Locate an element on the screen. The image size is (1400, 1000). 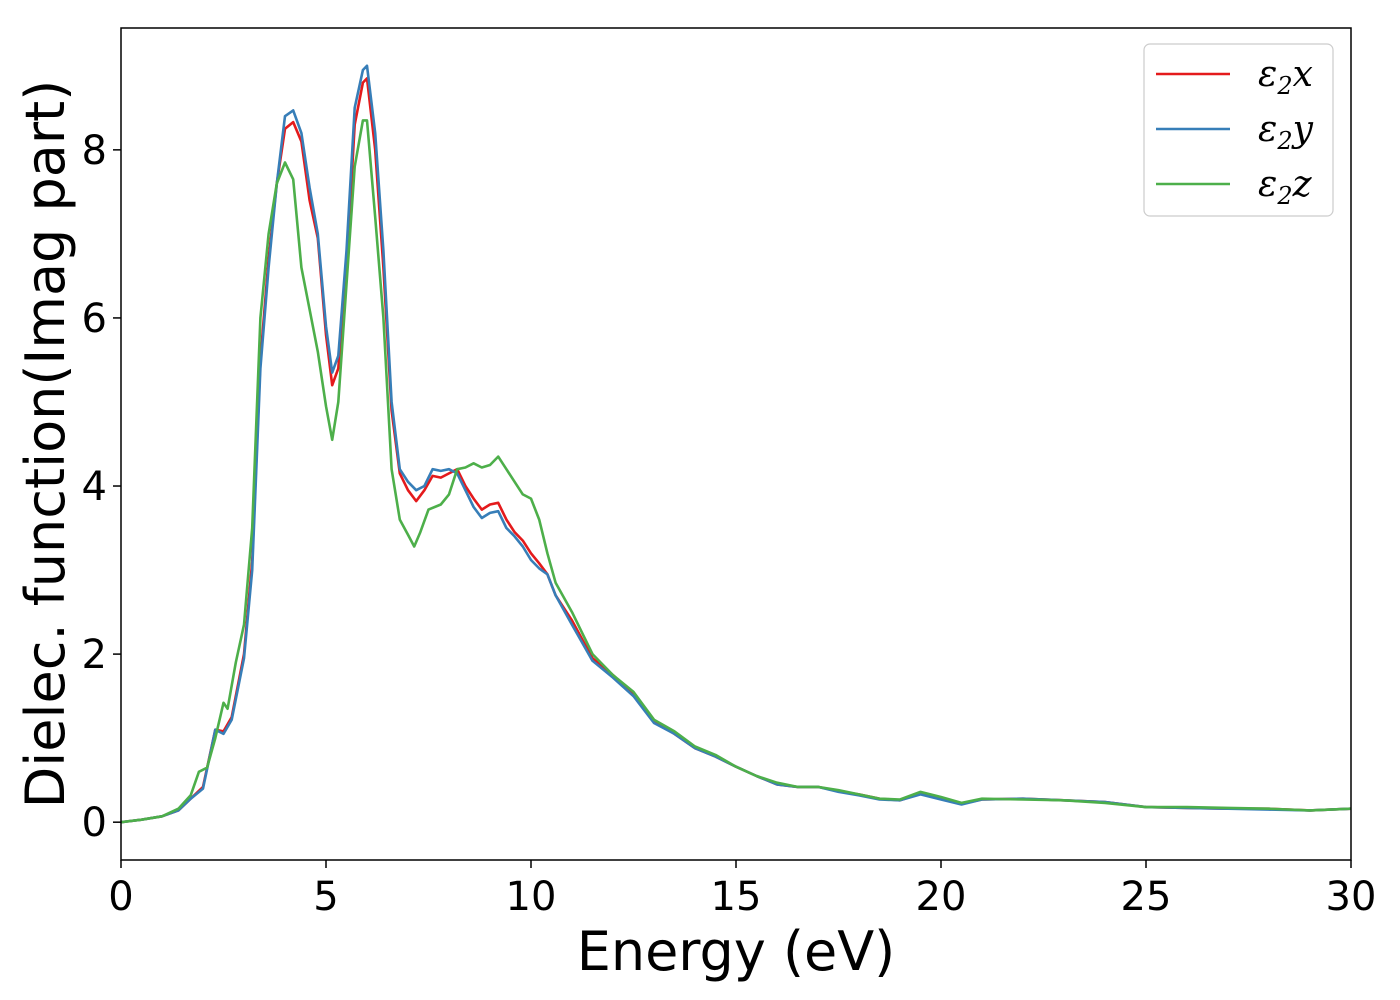
x-tick-label: 30 is located at coordinates (1351, 897).